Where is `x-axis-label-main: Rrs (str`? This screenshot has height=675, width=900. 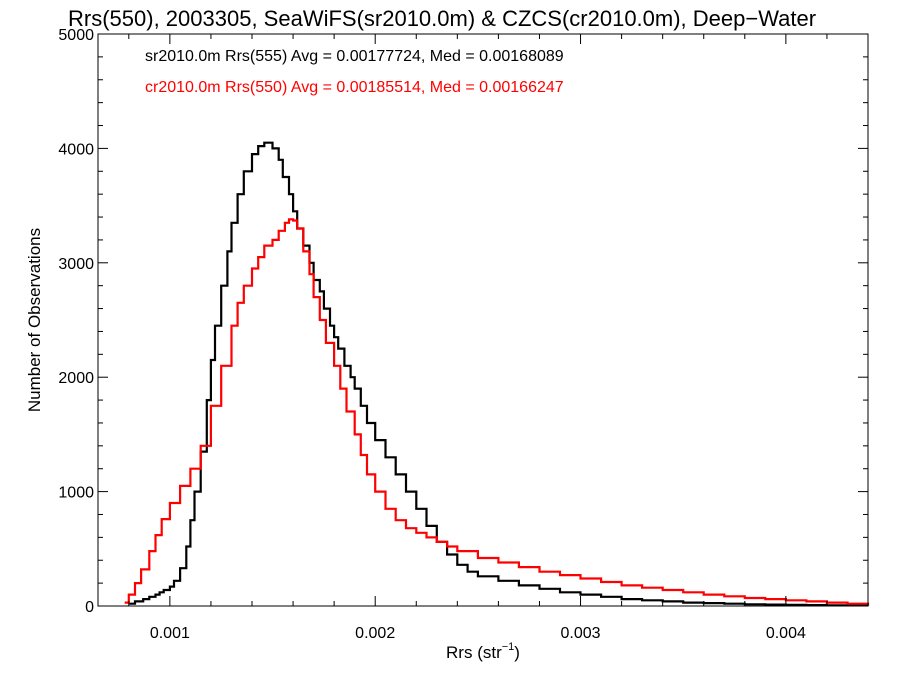
x-axis-label-main: Rrs (str is located at coordinates (474, 652).